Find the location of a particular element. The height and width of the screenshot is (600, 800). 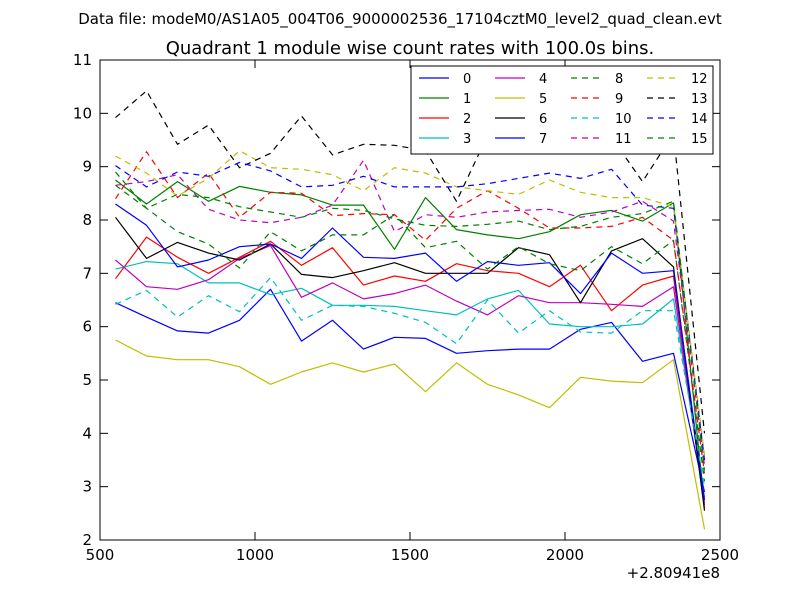

legend-label-7: 7 is located at coordinates (543, 139).